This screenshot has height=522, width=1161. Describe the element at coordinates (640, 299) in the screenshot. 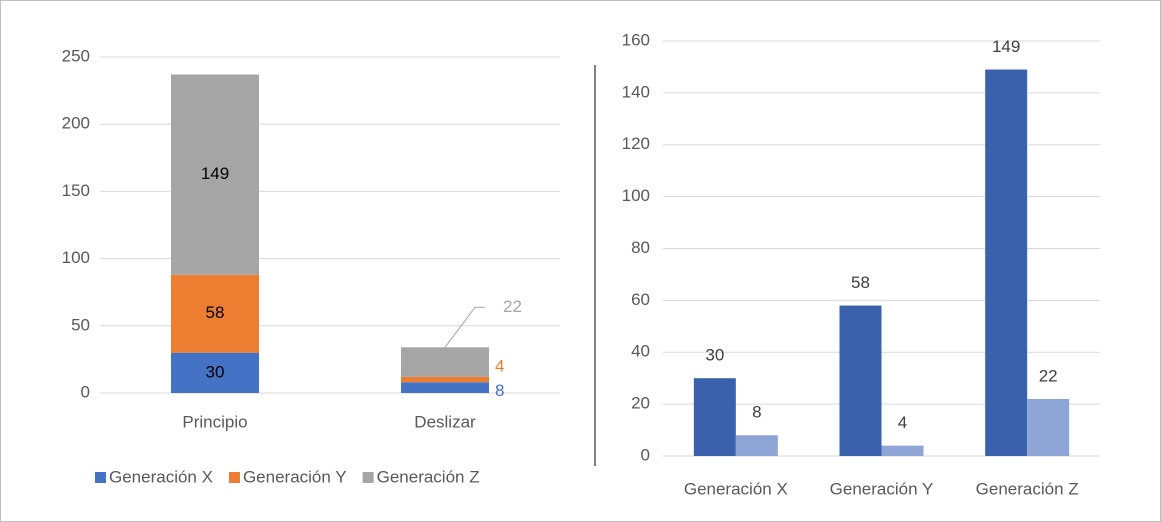

I see `y-tick-label: 60` at that location.